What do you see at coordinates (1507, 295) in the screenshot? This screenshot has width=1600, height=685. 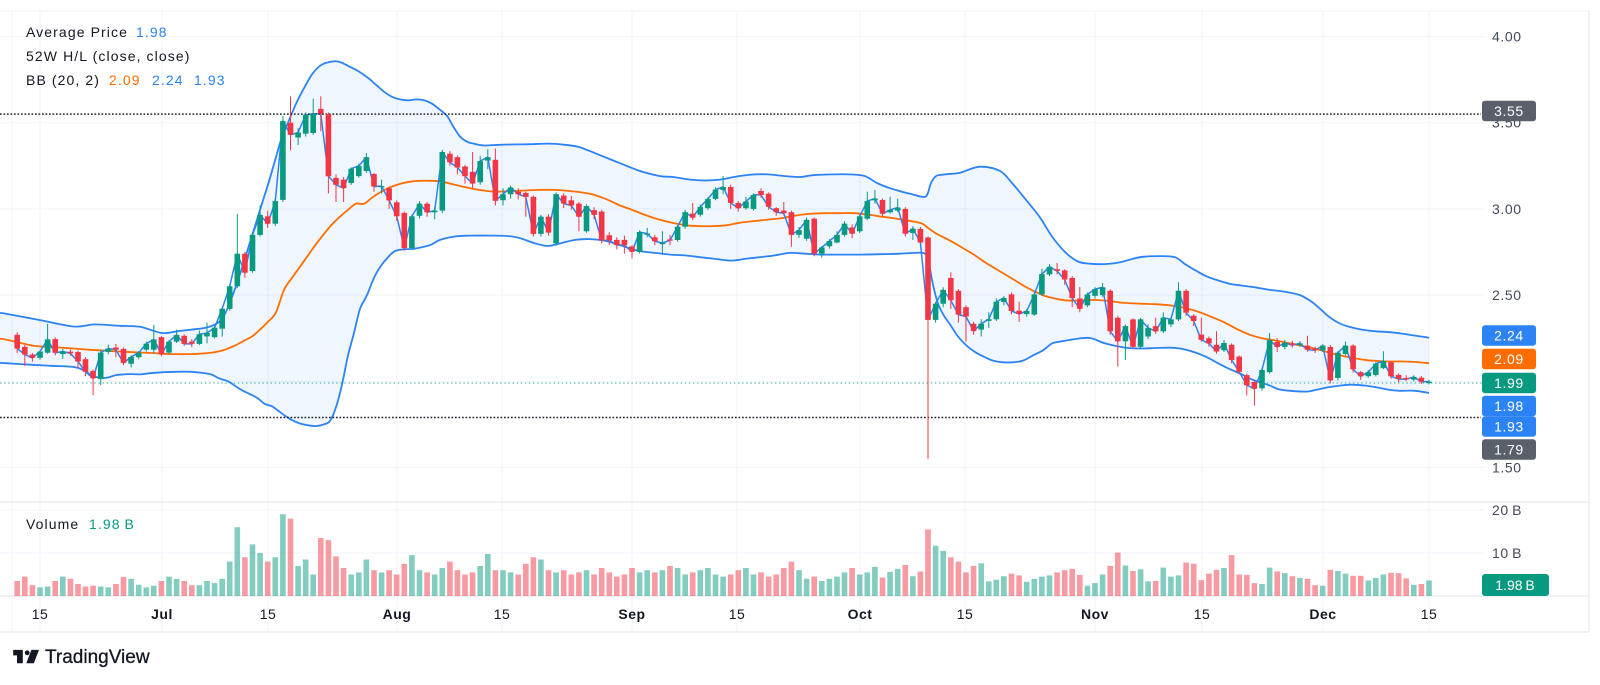 I see `svg-text: 2.50` at bounding box center [1507, 295].